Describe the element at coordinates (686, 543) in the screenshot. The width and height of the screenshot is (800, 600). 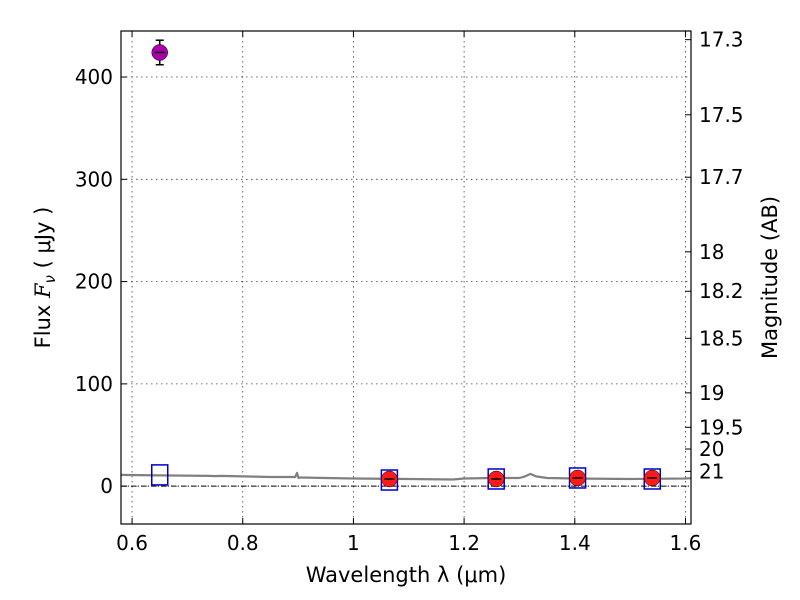
I see `x-tick-label: 1.6` at that location.